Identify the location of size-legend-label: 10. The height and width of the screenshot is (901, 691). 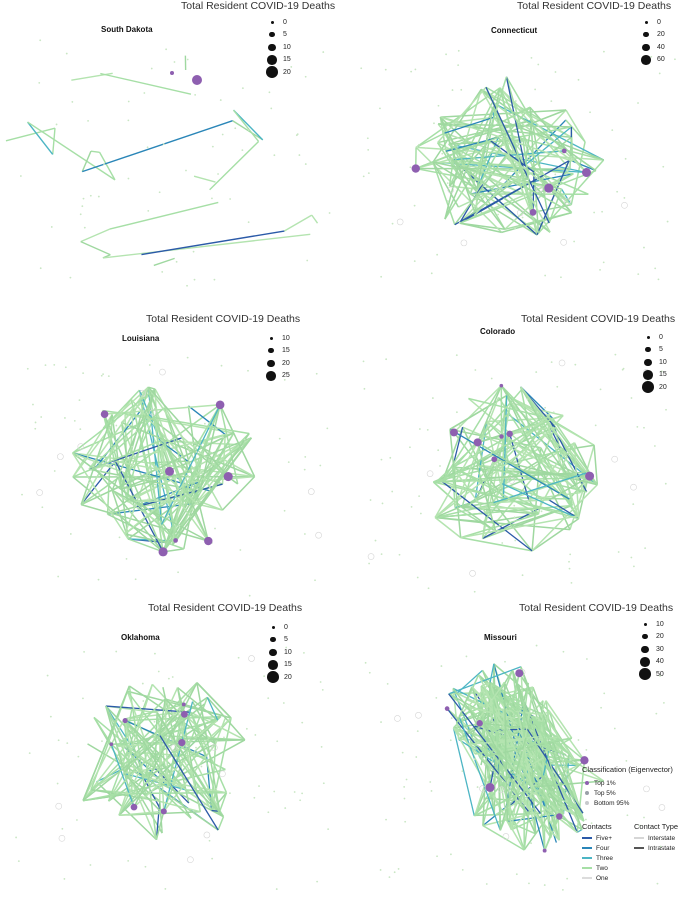
(288, 652).